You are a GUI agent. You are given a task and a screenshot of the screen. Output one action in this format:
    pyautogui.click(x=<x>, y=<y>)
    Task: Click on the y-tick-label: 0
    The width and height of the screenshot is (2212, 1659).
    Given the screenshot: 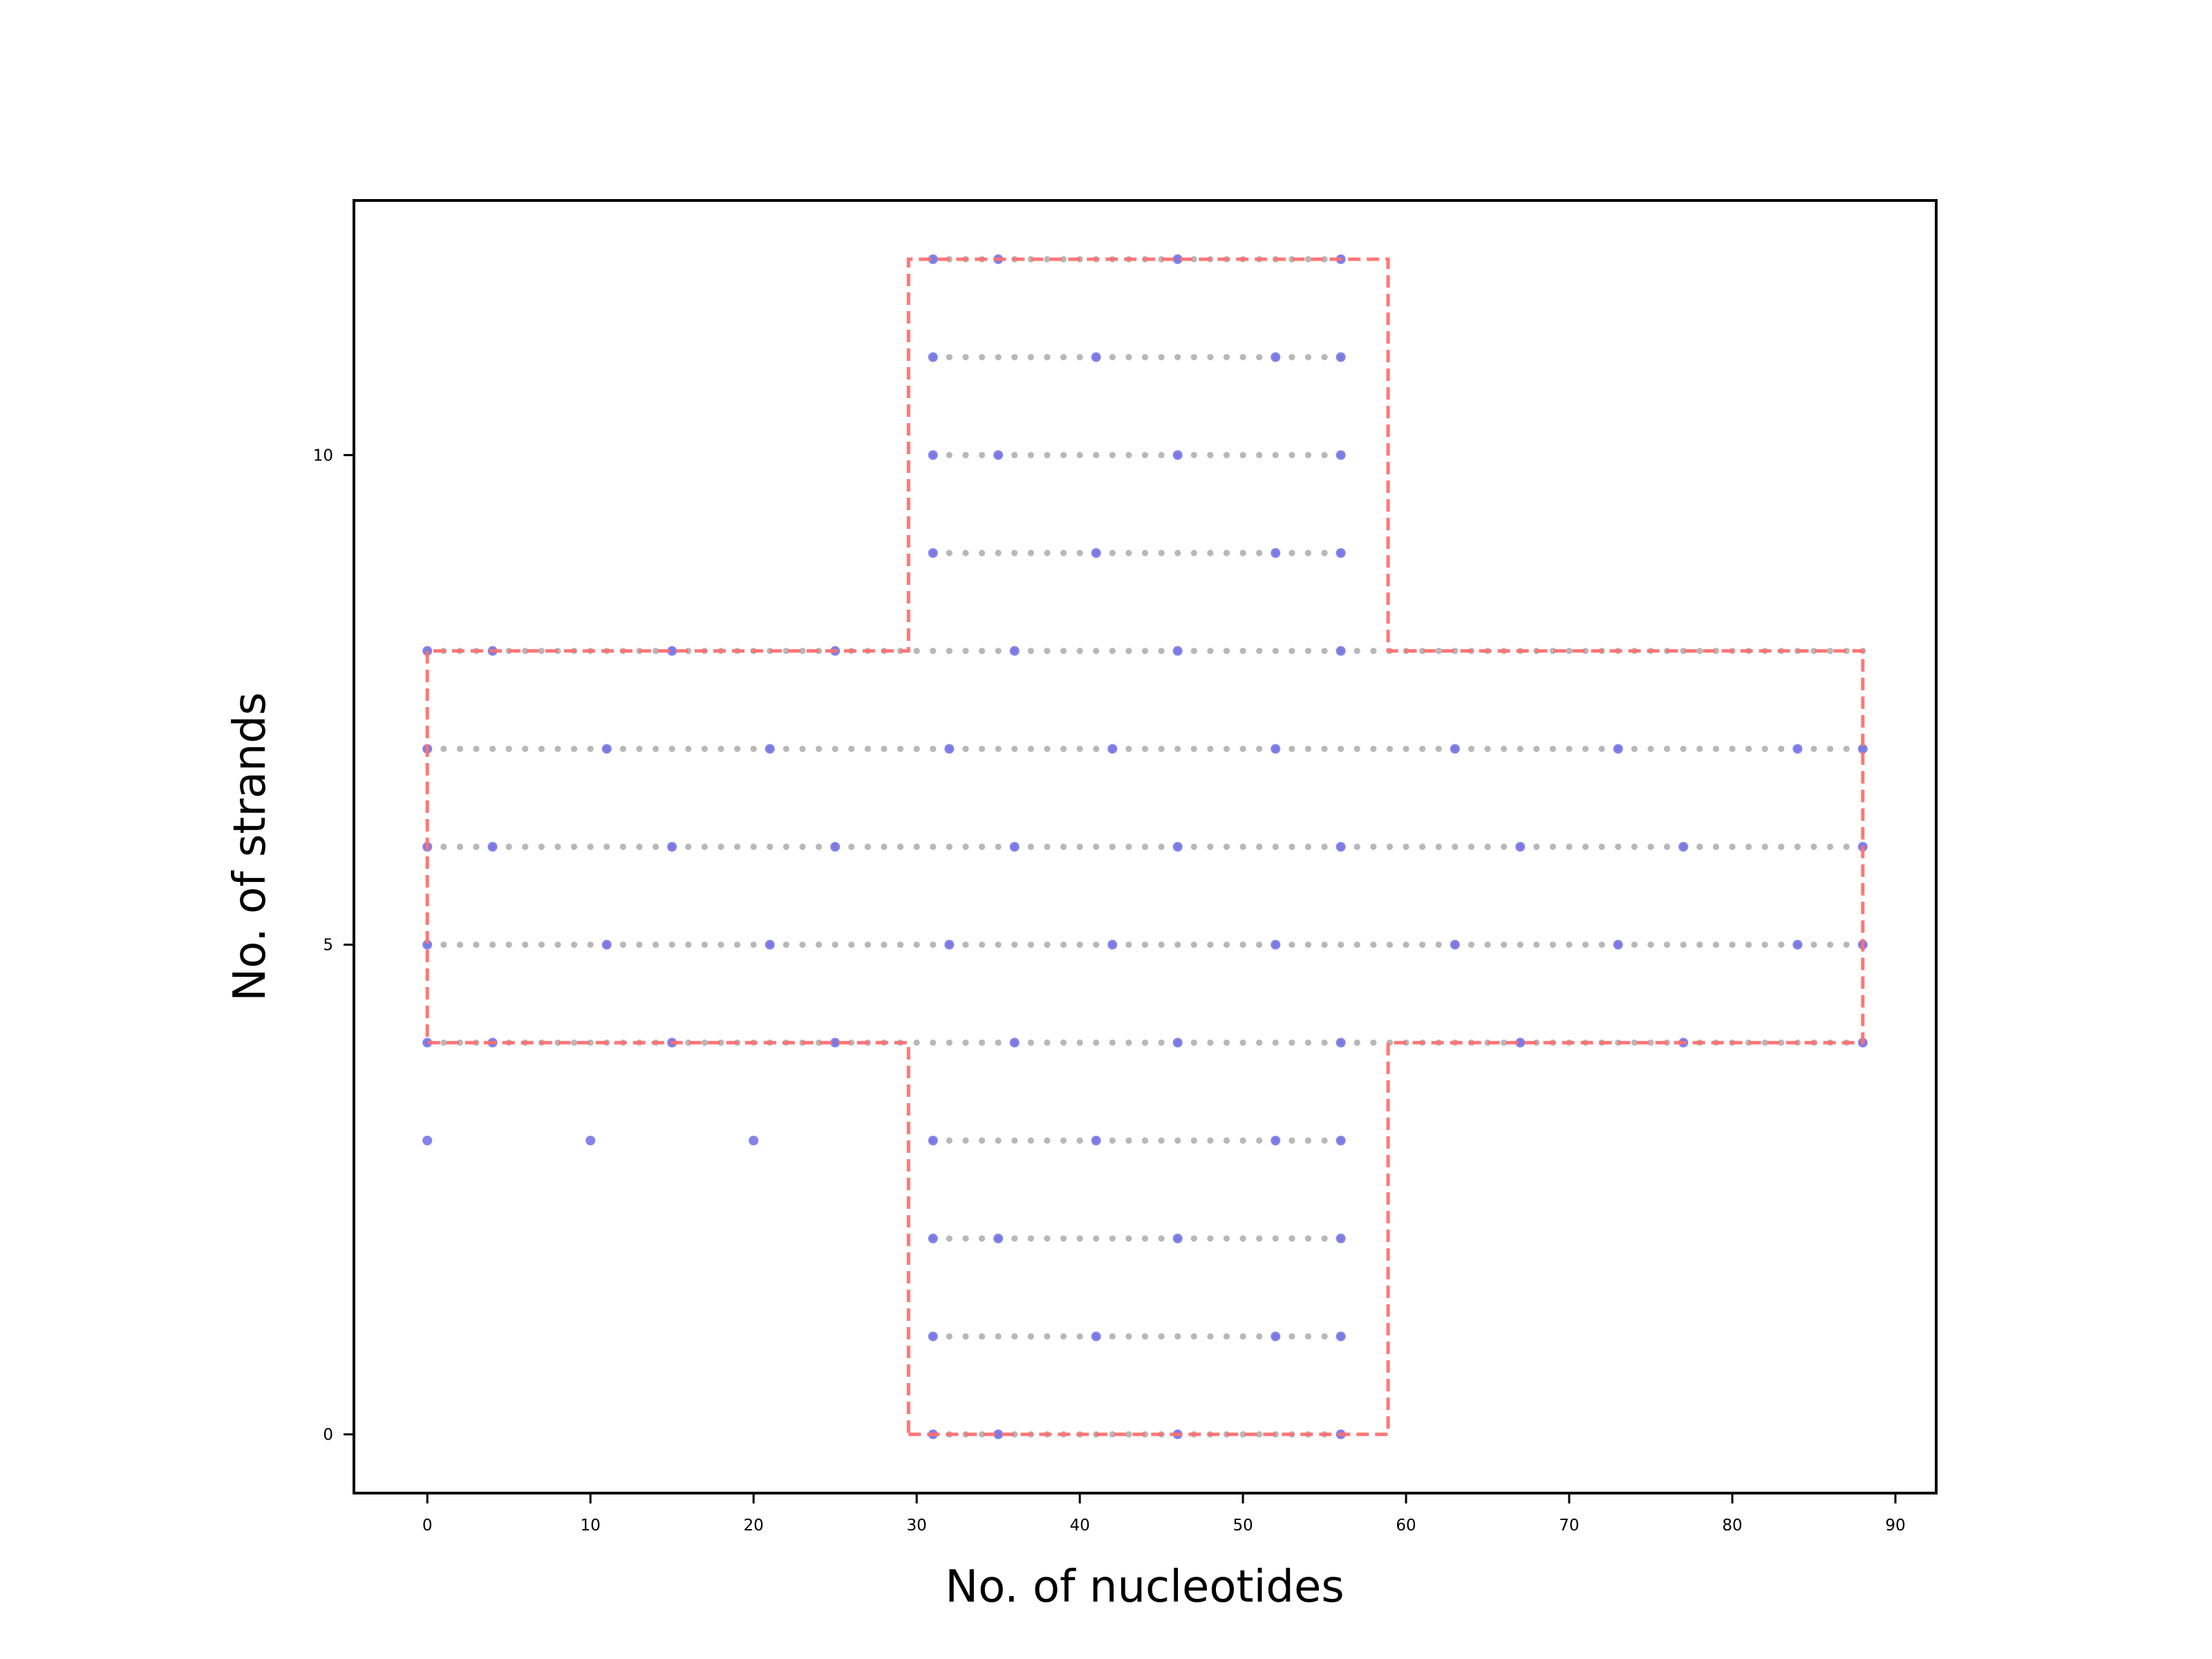 What is the action you would take?
    pyautogui.click(x=328, y=1435)
    